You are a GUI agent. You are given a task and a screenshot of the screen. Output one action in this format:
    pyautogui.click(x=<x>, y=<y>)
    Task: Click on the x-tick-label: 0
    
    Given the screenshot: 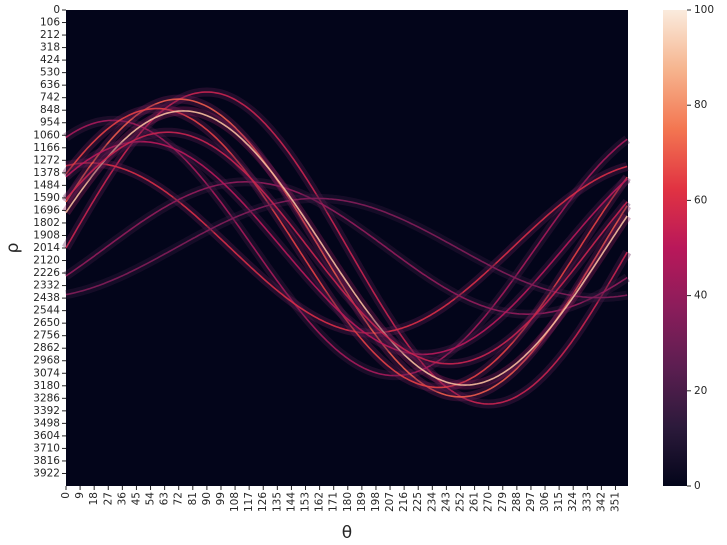 What is the action you would take?
    pyautogui.click(x=66, y=495)
    